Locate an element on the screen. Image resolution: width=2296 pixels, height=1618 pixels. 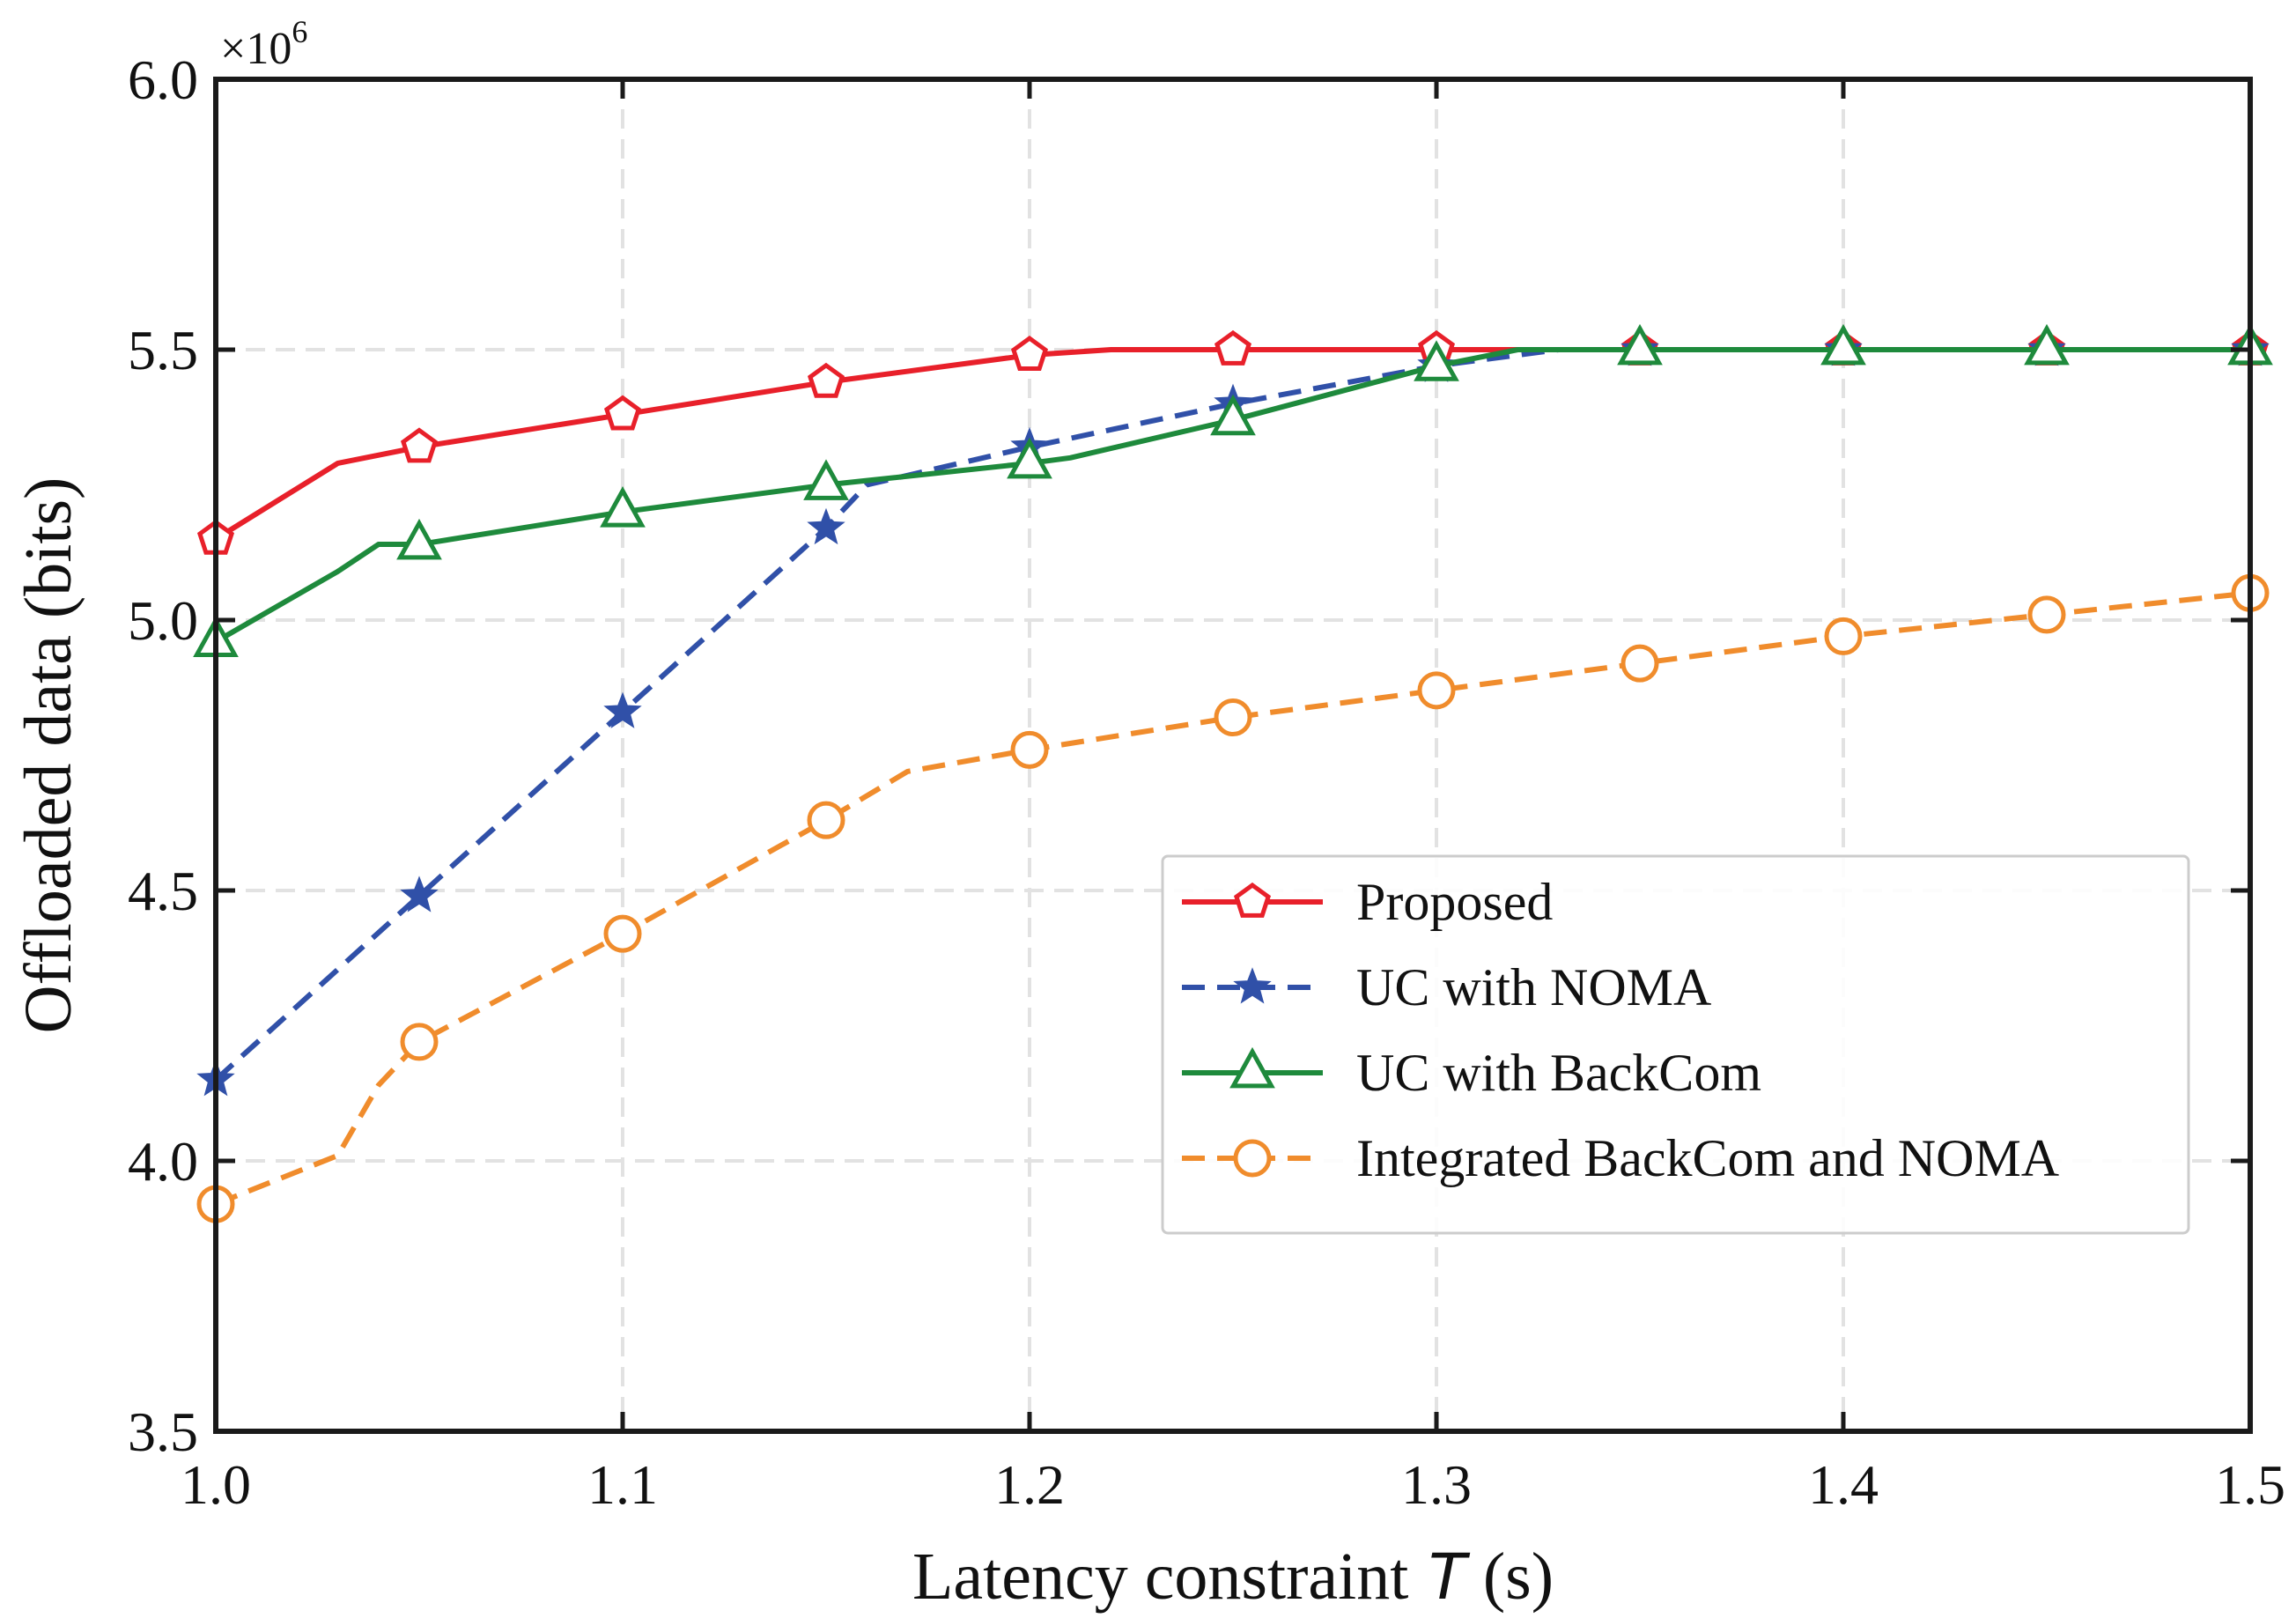
x-tick-label: 1.2 is located at coordinates (1029, 1485).